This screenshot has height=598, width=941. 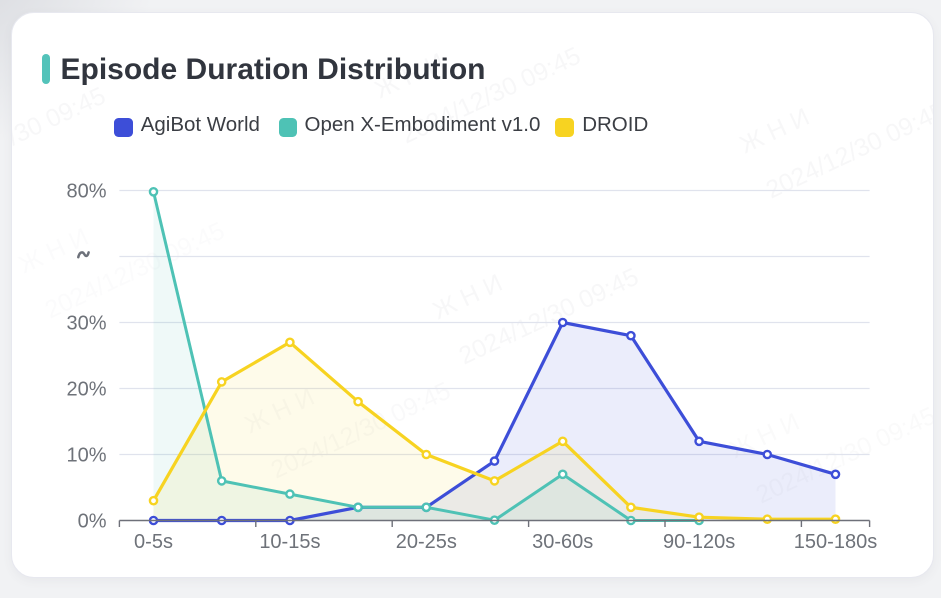 I want to click on svg-text: 10%, so click(x=86, y=456).